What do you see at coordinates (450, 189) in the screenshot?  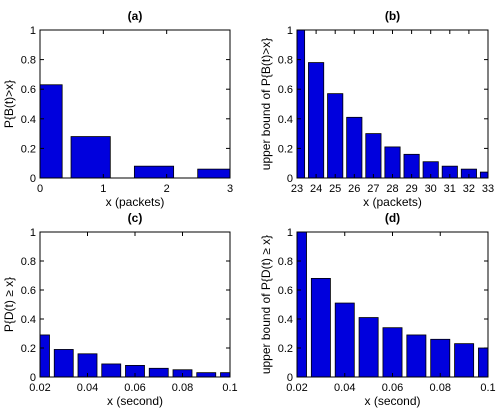 I see `x-tick-label: 31` at bounding box center [450, 189].